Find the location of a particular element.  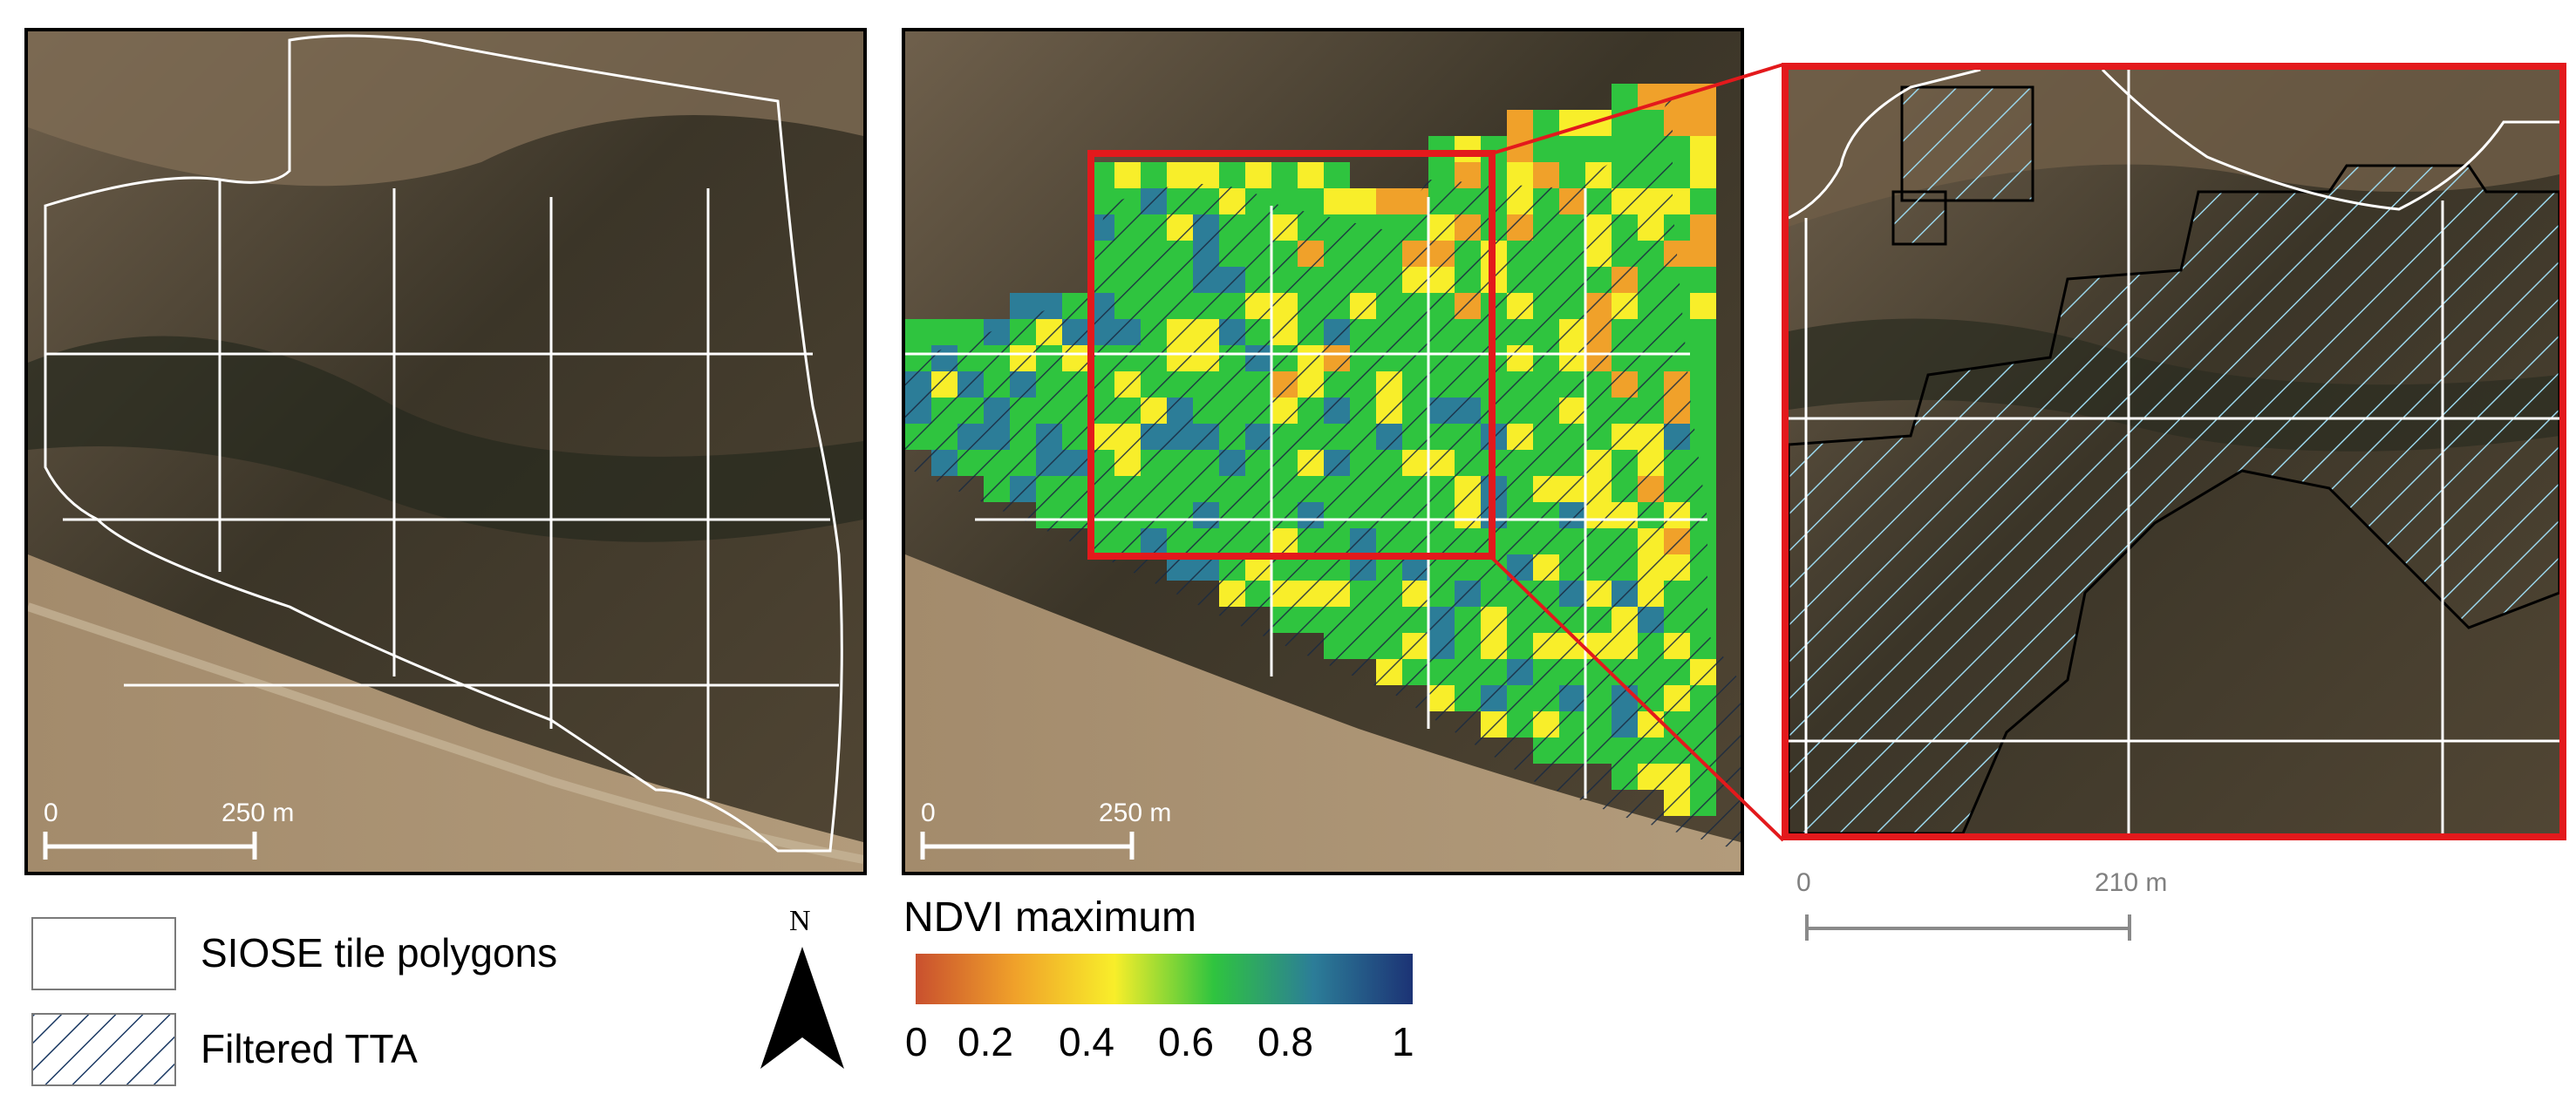

siose-legend-swatch is located at coordinates (104, 954).